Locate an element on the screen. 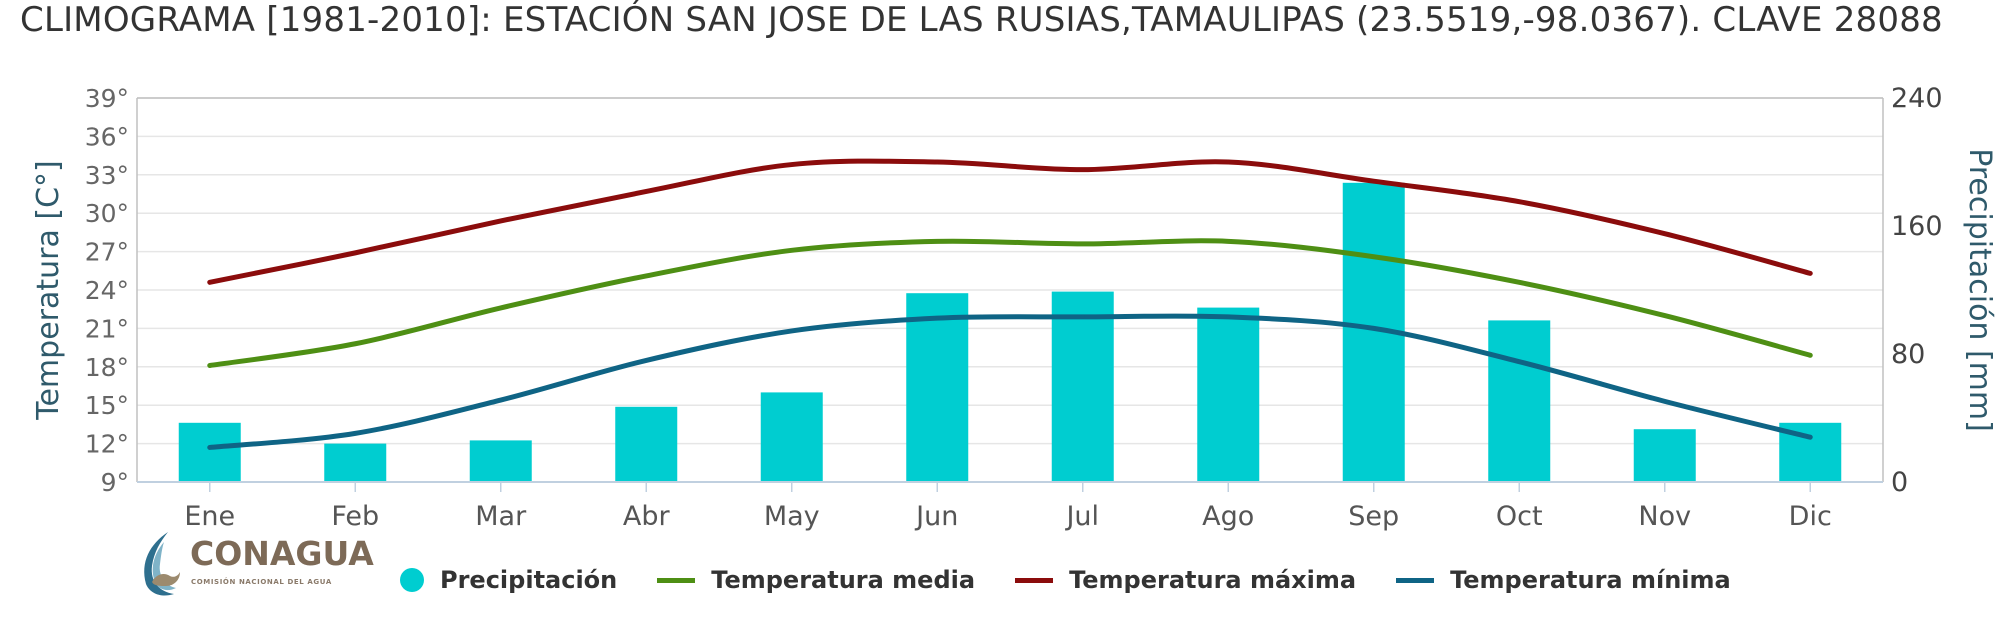  legend-label: Precipitación is located at coordinates (529, 580).